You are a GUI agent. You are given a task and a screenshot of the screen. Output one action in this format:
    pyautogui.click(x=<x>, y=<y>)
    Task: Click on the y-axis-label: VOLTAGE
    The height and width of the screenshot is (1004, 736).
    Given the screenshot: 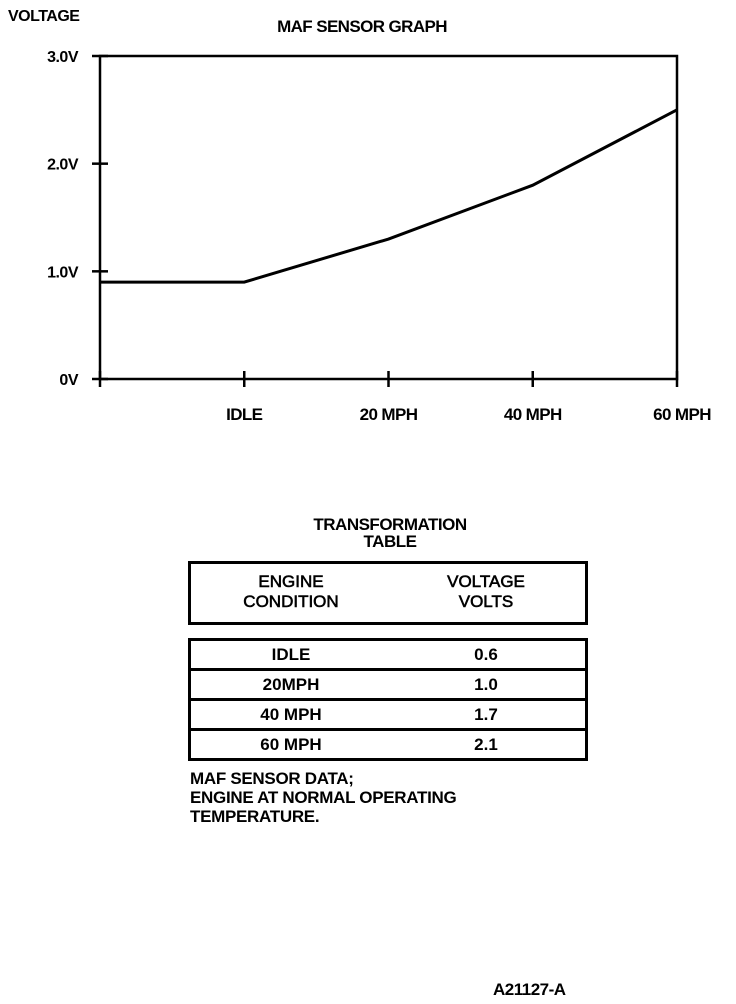 What is the action you would take?
    pyautogui.click(x=44, y=16)
    